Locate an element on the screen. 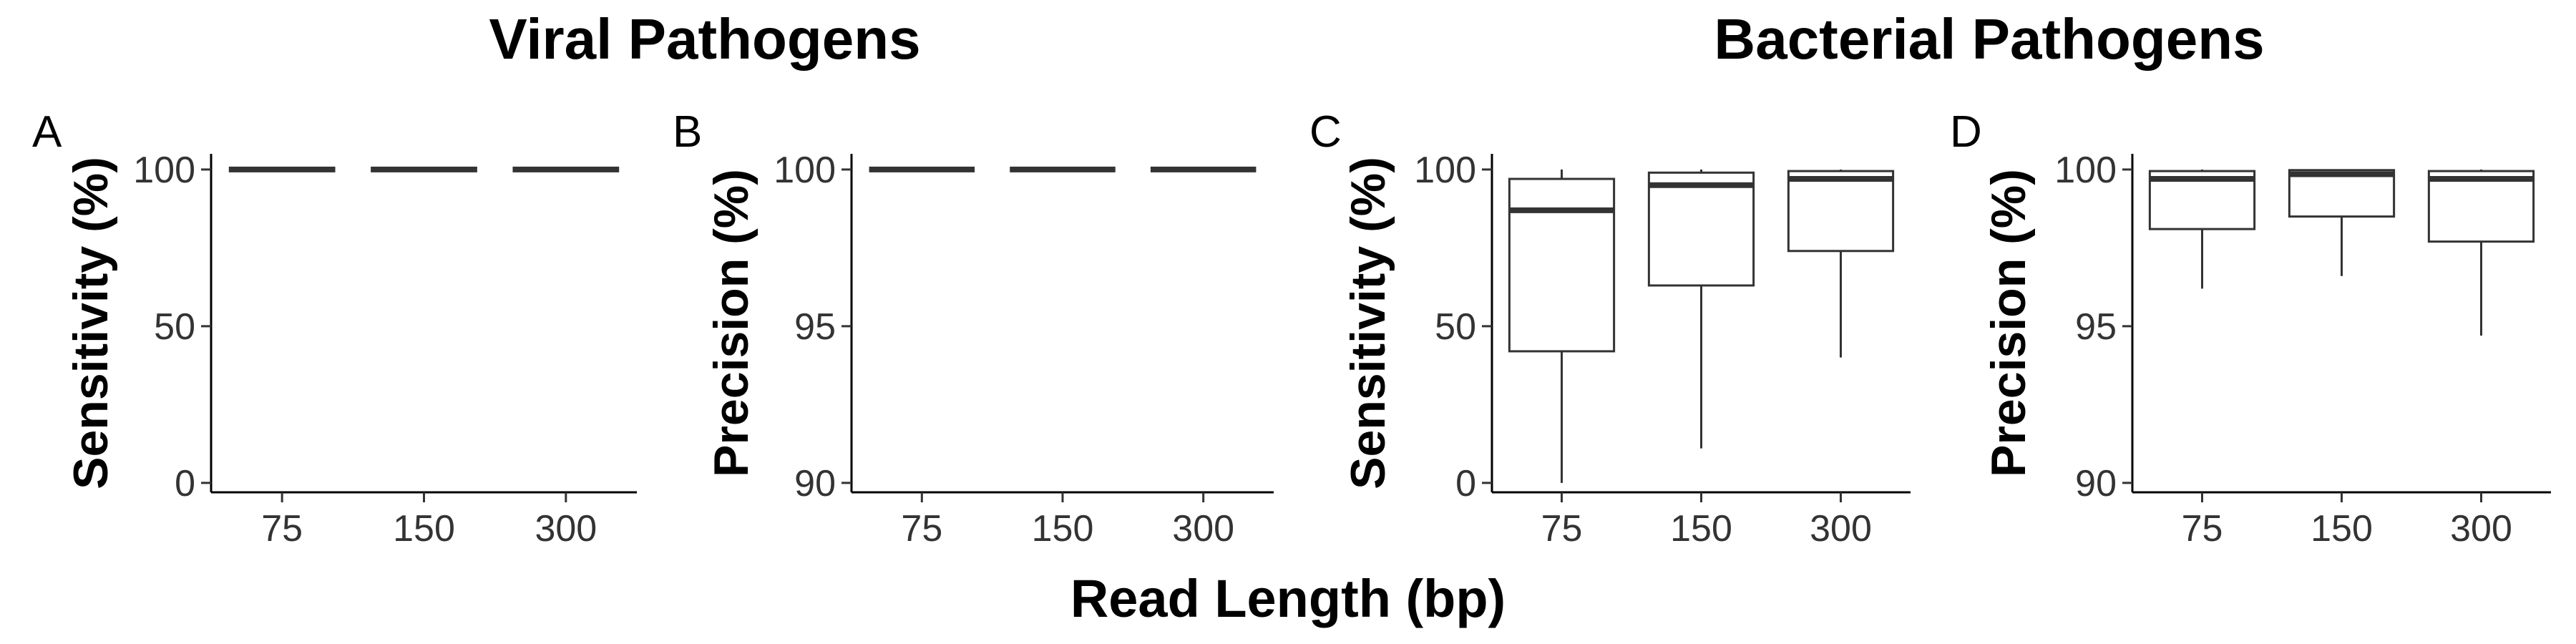  viral-pathogens-title: Viral Pathogens is located at coordinates (704, 39).